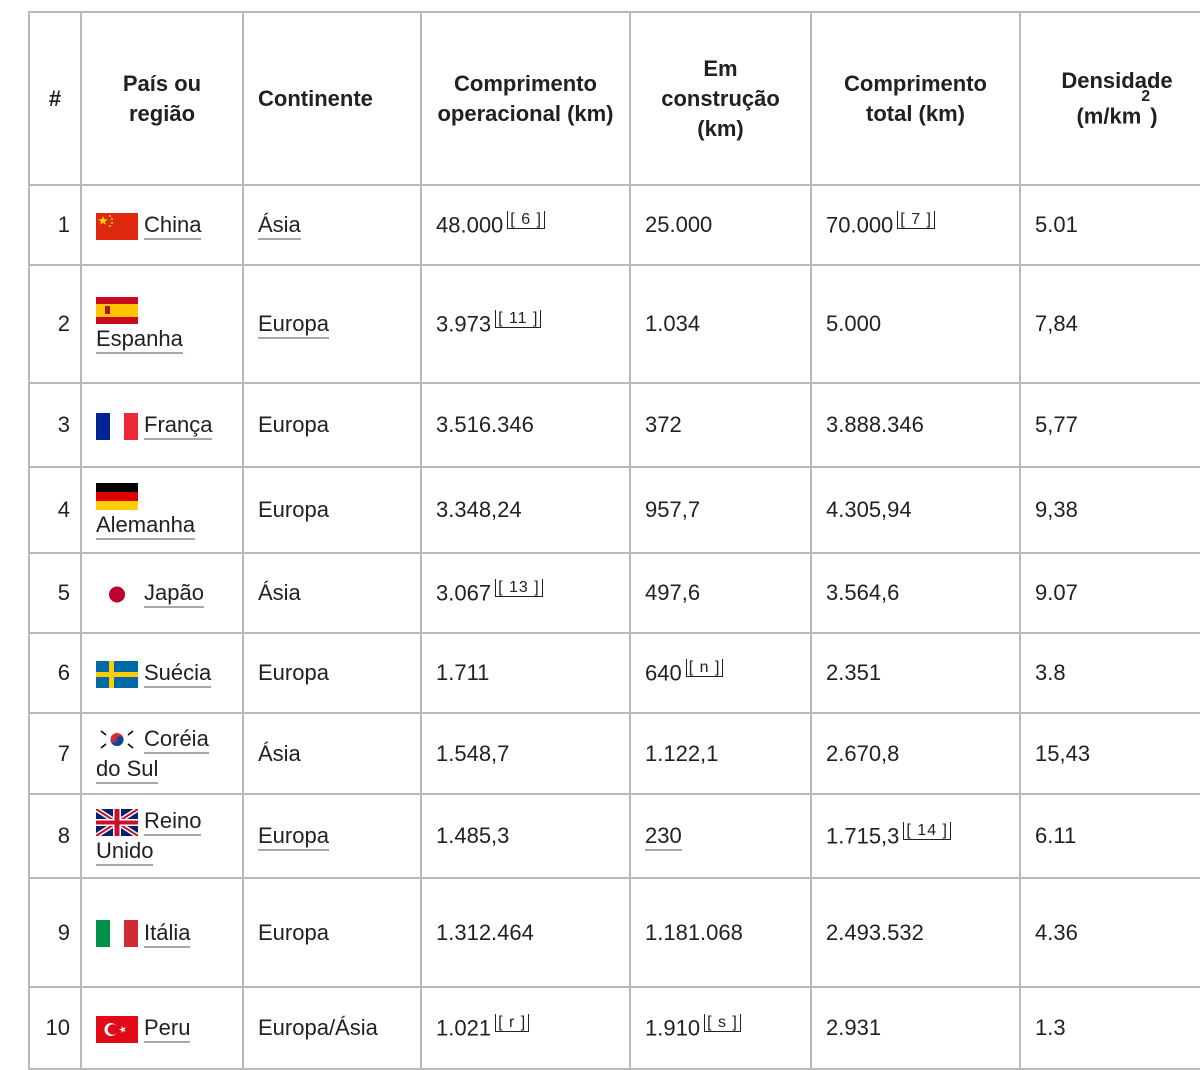  I want to click on construction-value: 25.000, so click(679, 224).